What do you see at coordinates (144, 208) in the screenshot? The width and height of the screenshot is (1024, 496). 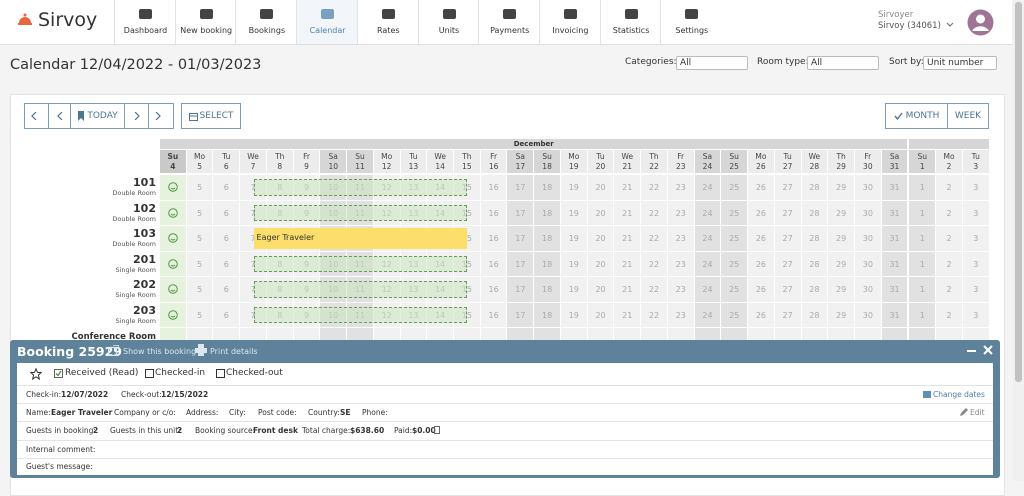 I see `room-number: 102` at bounding box center [144, 208].